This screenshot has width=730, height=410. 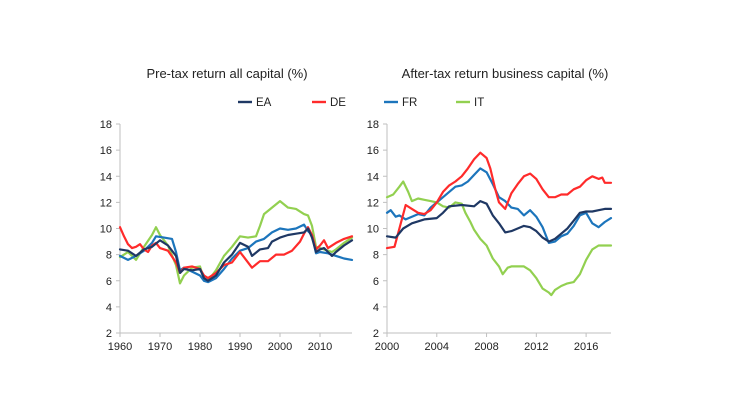 What do you see at coordinates (106, 177) in the screenshot?
I see `left-y-tick-label: 14` at bounding box center [106, 177].